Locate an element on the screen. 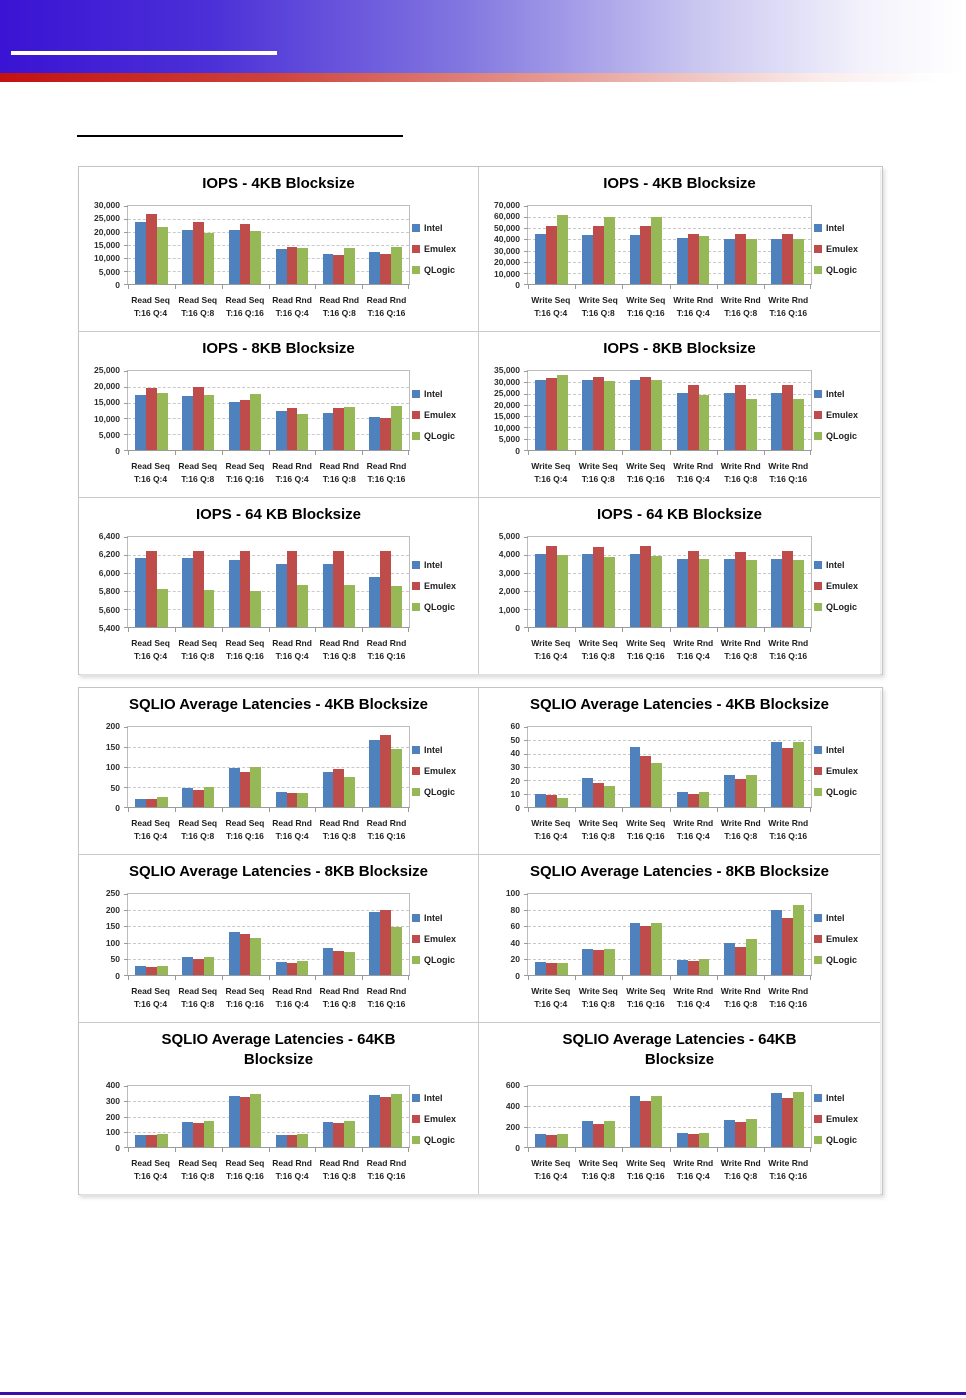 The image size is (966, 1398). x-category-label: Read Seq T:16 Q:4 is located at coordinates (150, 310).